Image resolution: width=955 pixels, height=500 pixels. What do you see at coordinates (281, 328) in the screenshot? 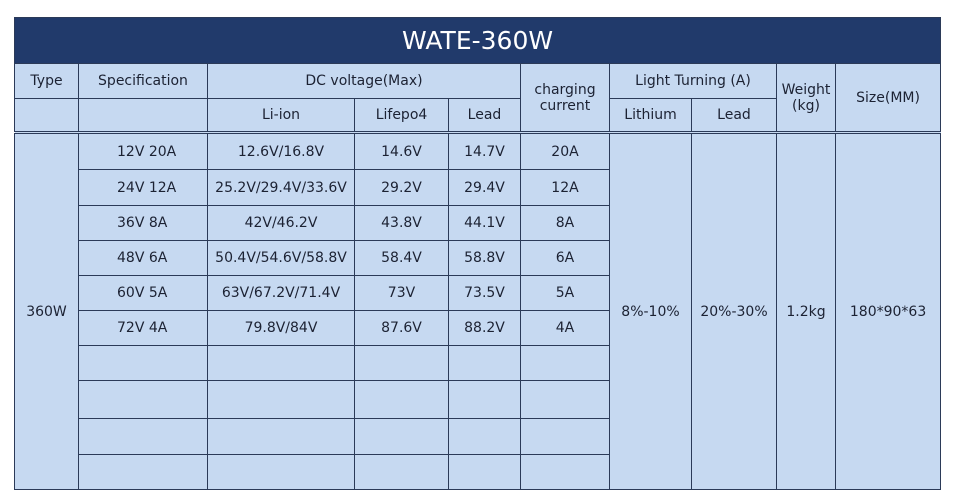
I see `cell: 79.8V/84V` at bounding box center [281, 328].